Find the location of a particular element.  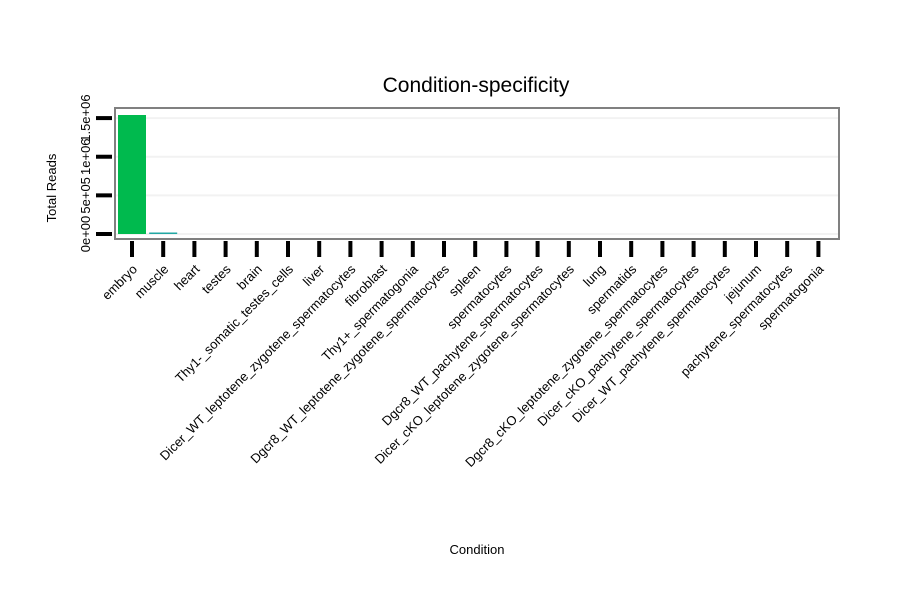

bars is located at coordinates (148, 174).